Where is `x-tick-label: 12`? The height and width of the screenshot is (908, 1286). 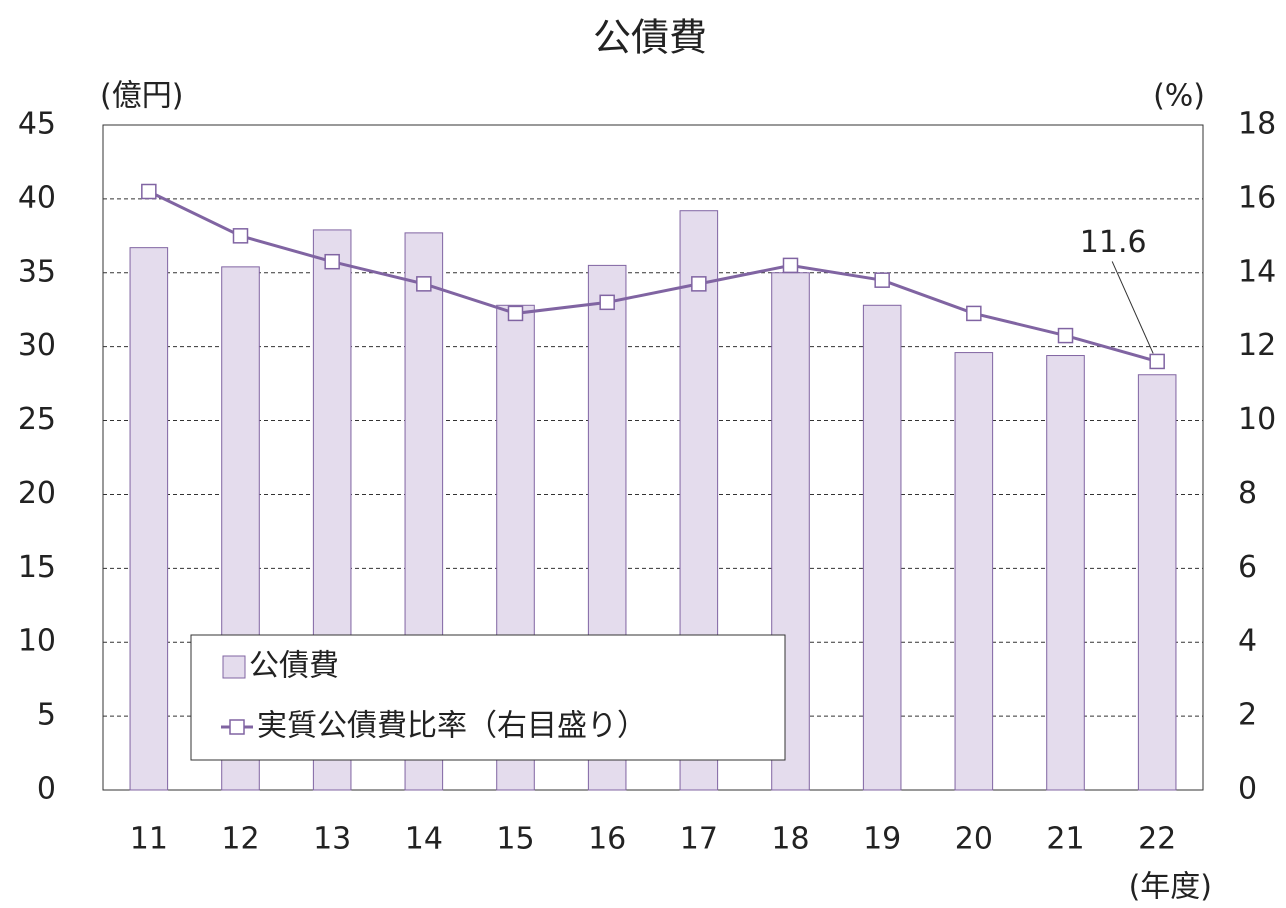
x-tick-label: 12 is located at coordinates (240, 839).